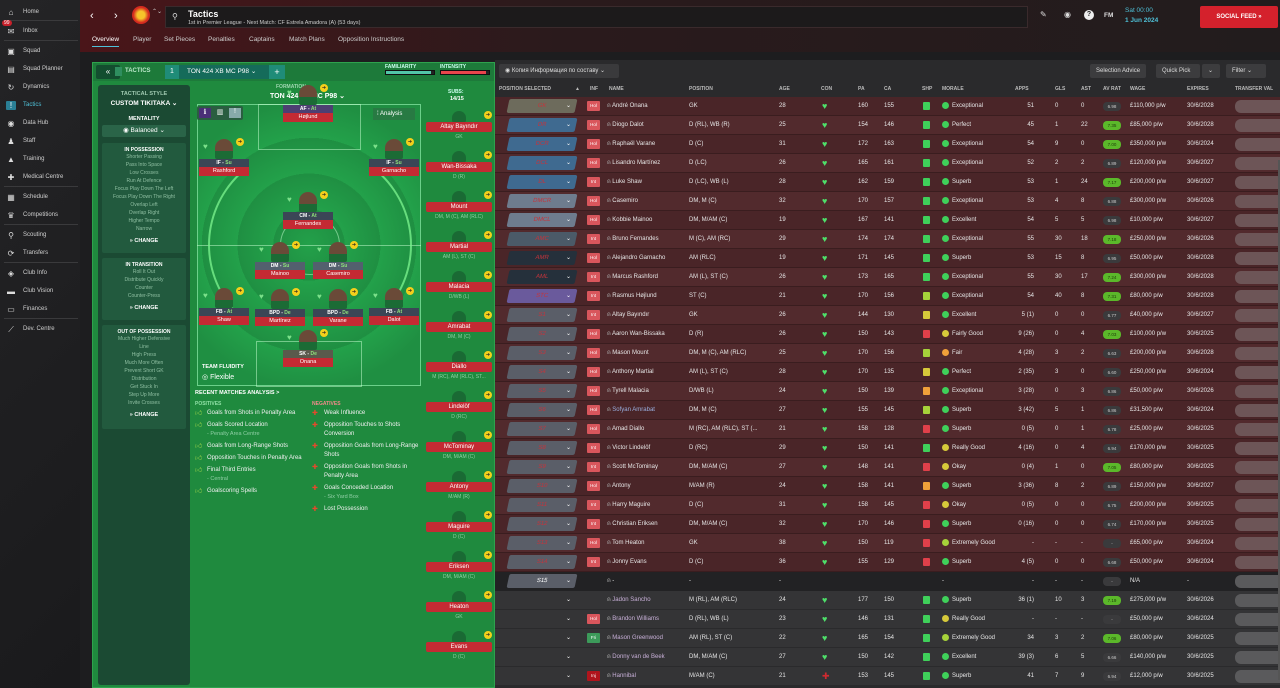 This screenshot has height=688, width=1280. I want to click on tab-player: Player, so click(142, 39).